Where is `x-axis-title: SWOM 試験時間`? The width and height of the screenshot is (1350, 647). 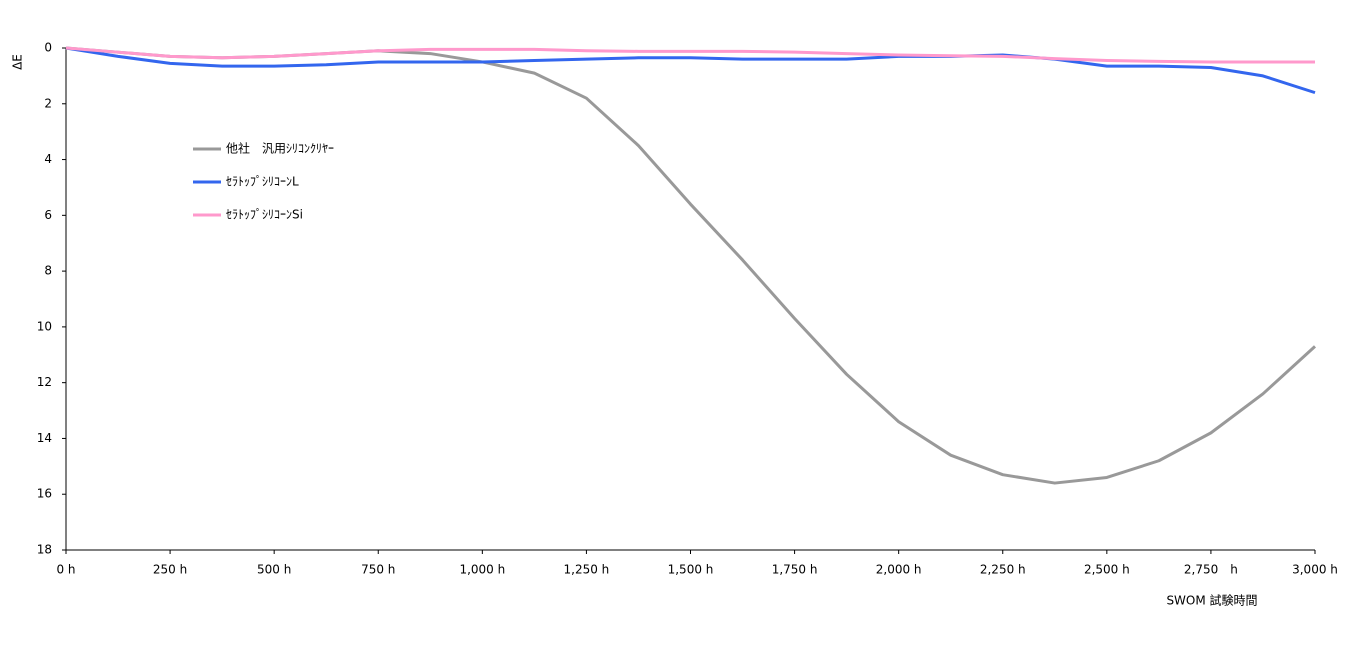
x-axis-title: SWOM 試験時間 is located at coordinates (1211, 600).